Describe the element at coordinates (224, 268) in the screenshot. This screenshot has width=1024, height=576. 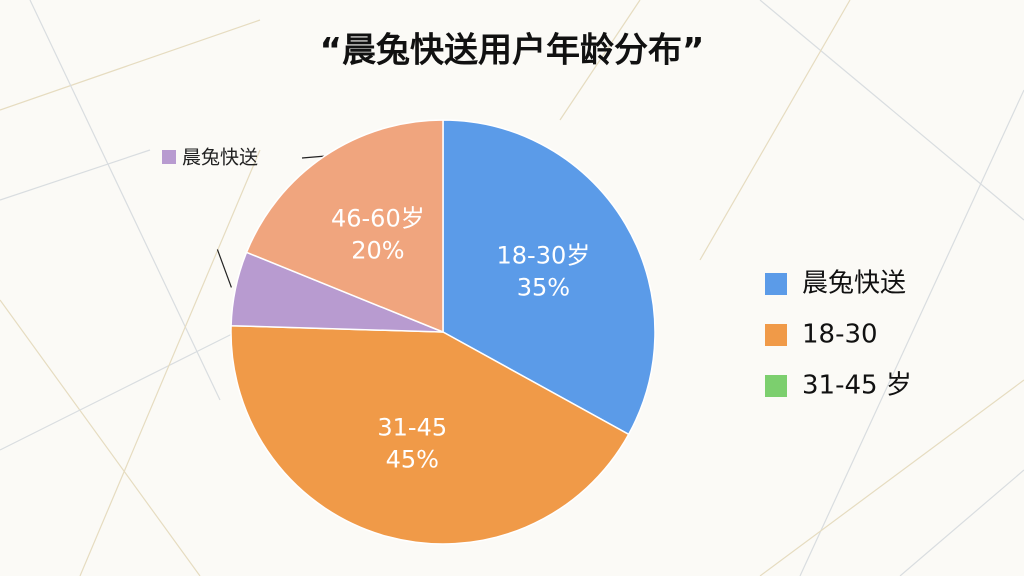
I see `callout-line` at that location.